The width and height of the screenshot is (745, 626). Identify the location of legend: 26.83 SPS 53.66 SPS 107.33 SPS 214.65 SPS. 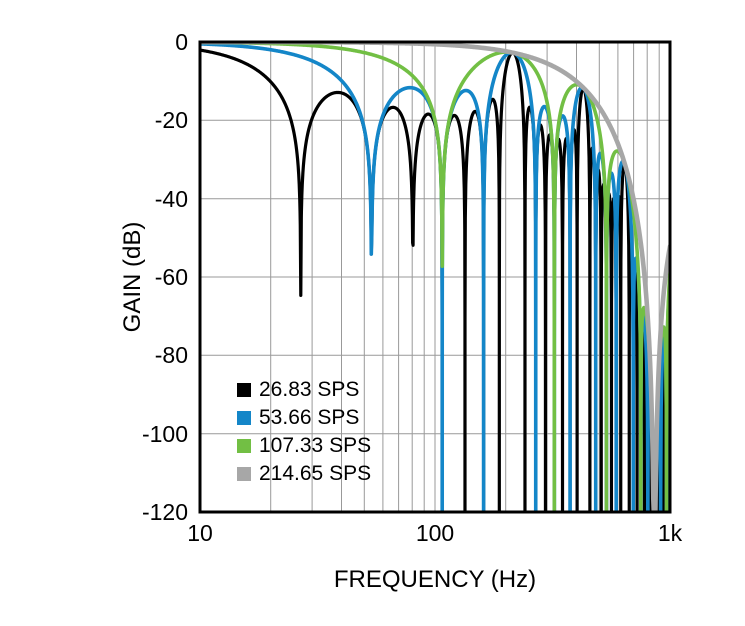
(304, 432).